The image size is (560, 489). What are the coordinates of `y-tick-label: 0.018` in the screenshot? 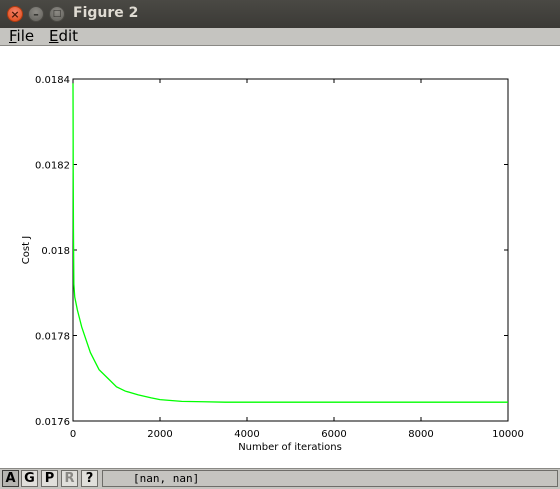 It's located at (55, 251).